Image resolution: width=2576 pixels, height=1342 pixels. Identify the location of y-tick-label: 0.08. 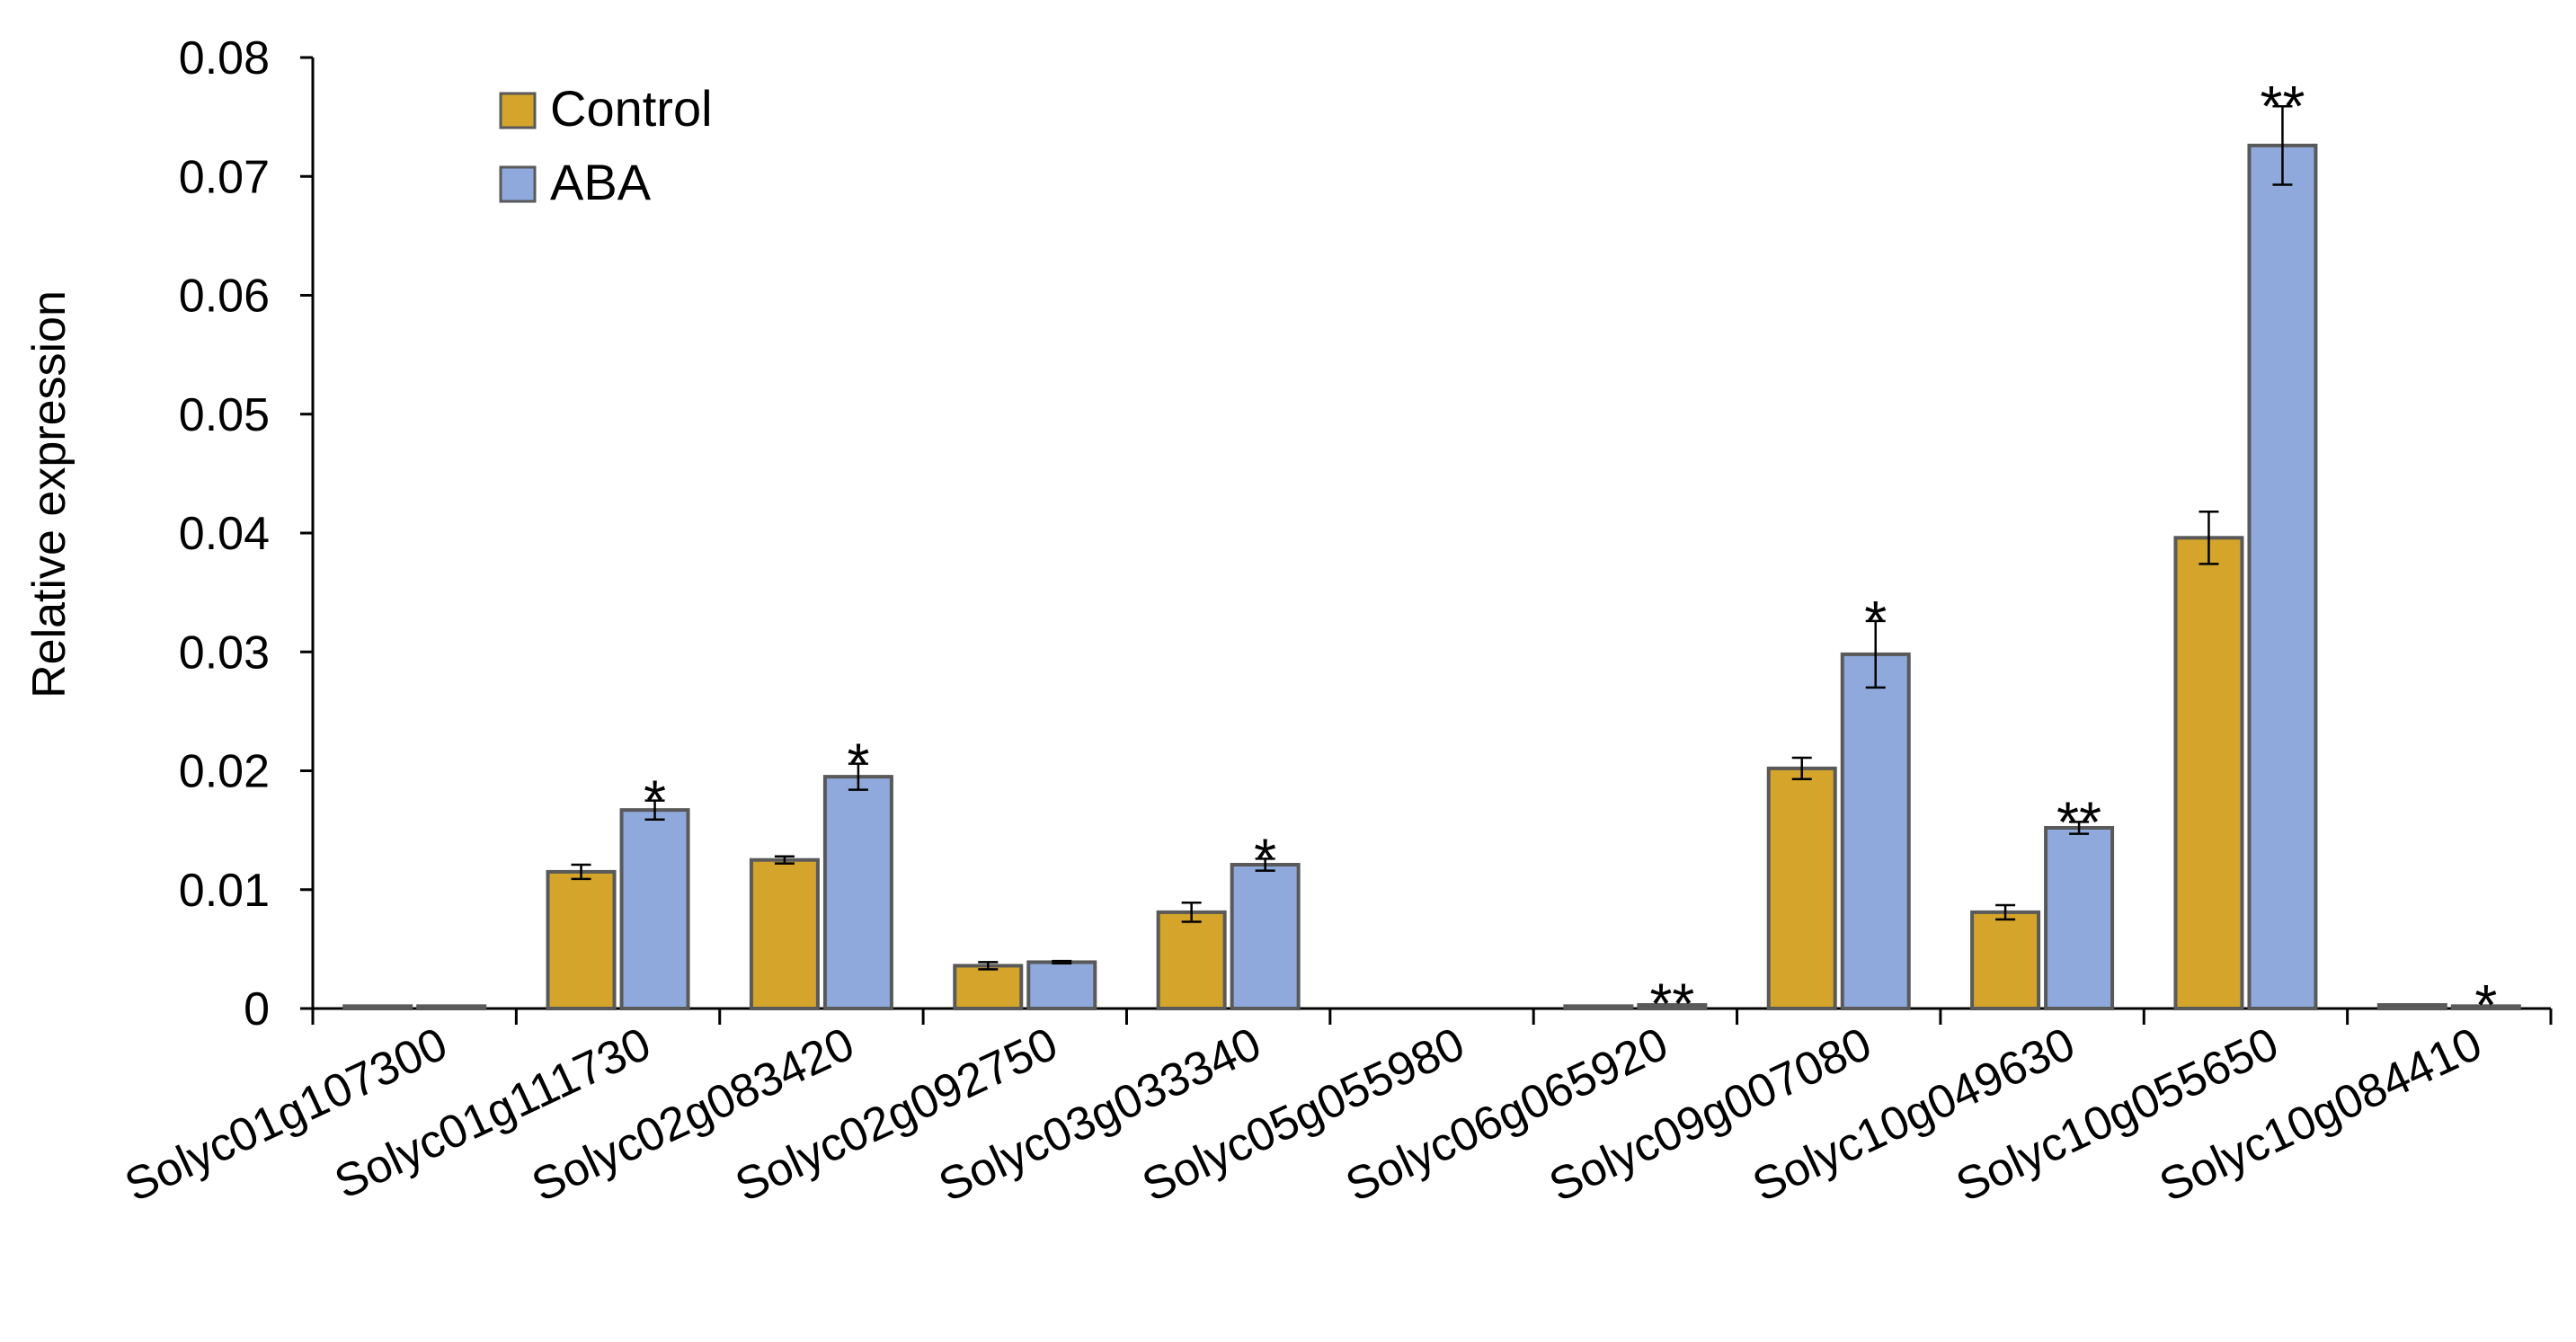
(224, 58).